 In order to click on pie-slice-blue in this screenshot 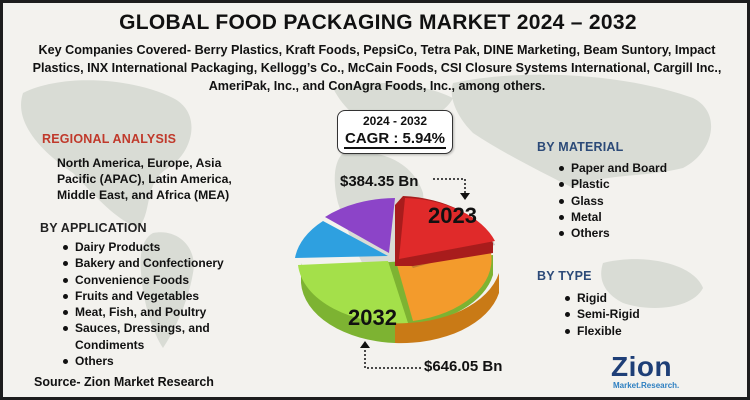, I will do `click(341, 239)`.